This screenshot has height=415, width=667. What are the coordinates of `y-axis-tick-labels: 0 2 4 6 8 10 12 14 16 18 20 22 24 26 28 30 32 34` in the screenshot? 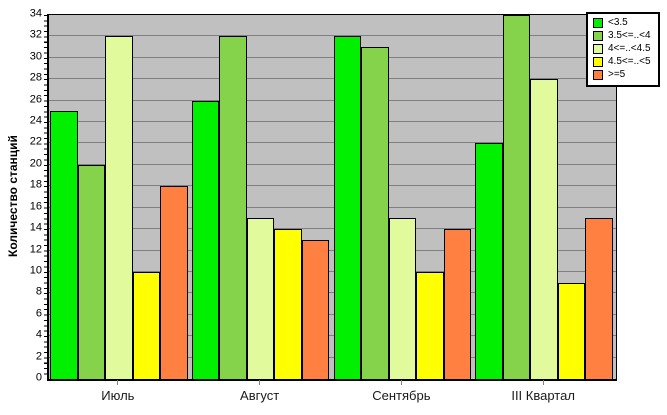 It's located at (21, 195).